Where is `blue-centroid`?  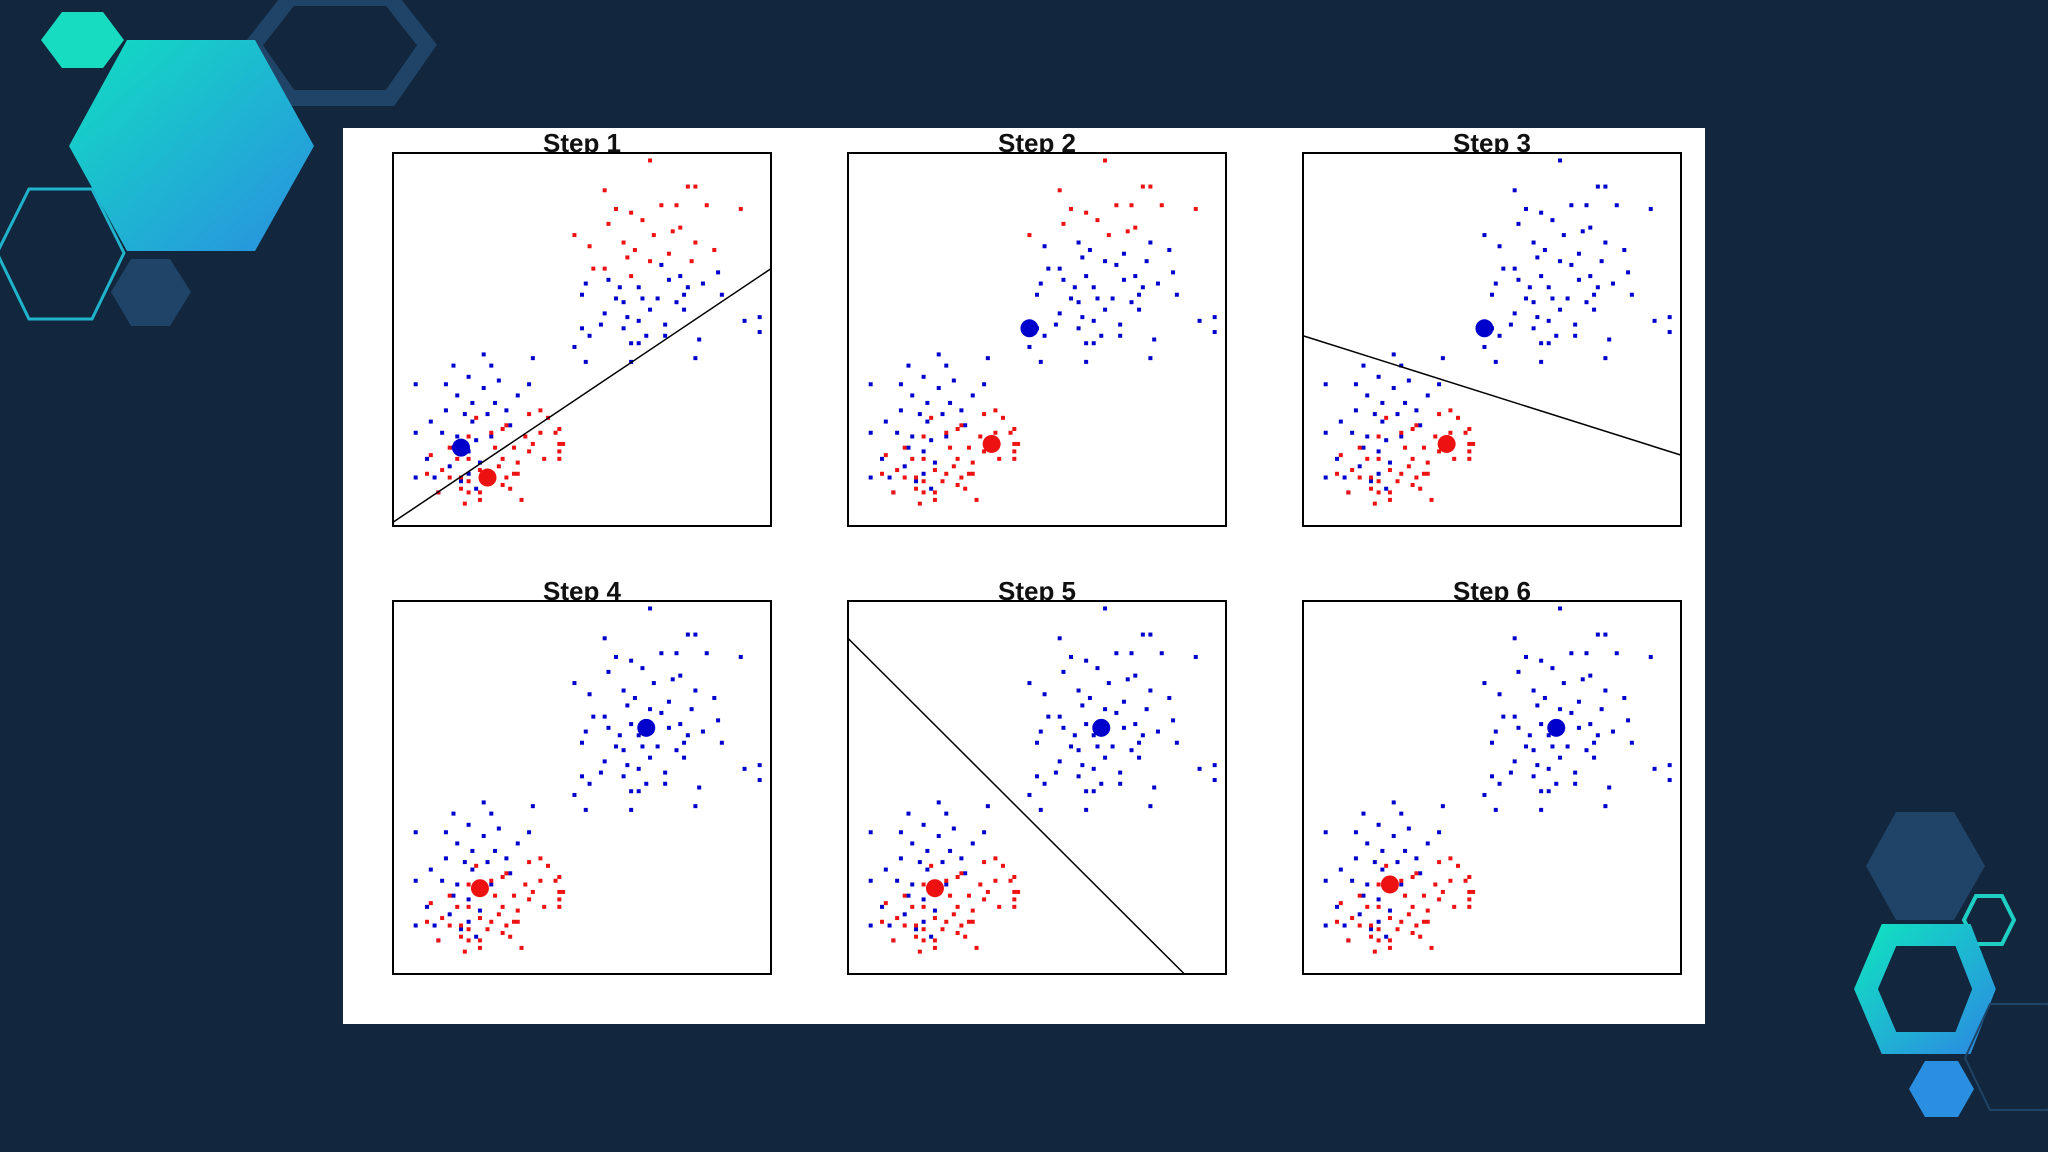
blue-centroid is located at coordinates (1029, 328).